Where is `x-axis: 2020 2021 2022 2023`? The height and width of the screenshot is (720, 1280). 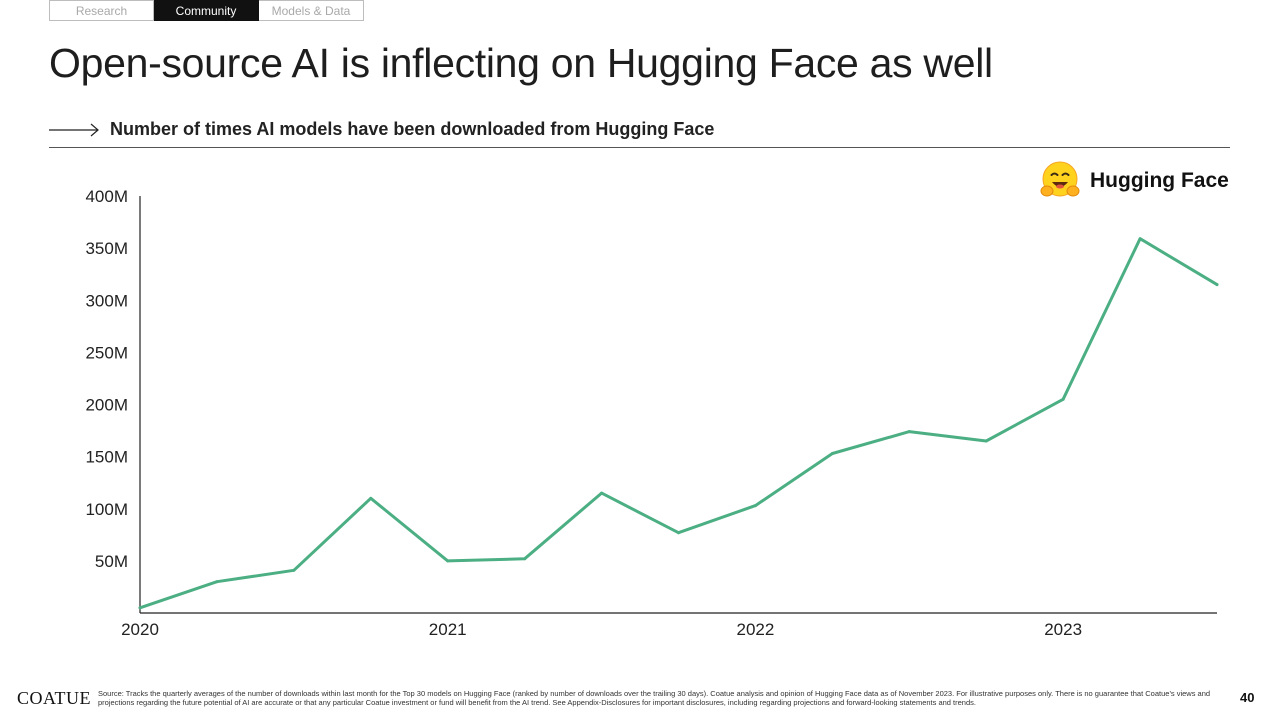
x-axis: 2020 2021 2022 2023 is located at coordinates (669, 625).